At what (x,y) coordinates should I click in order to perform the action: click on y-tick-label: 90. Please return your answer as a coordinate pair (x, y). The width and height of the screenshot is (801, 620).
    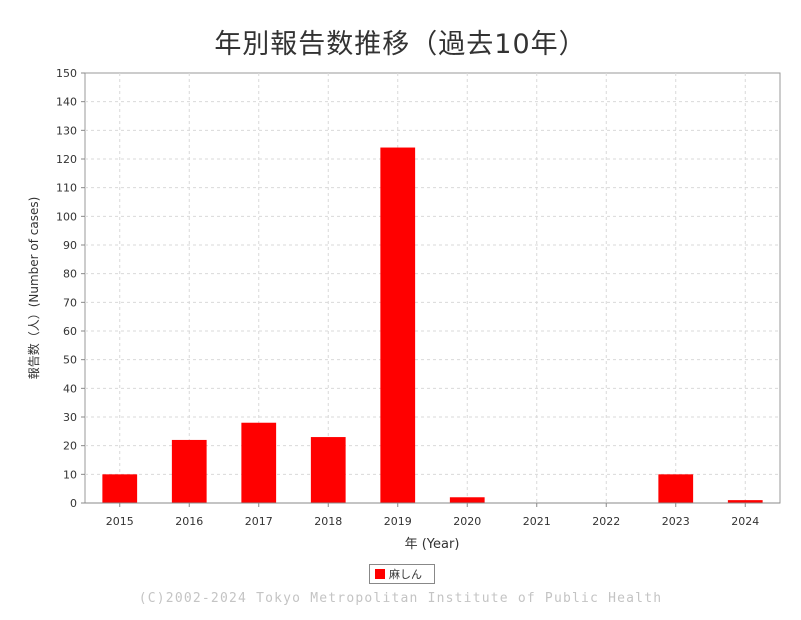
    Looking at the image, I should click on (70, 245).